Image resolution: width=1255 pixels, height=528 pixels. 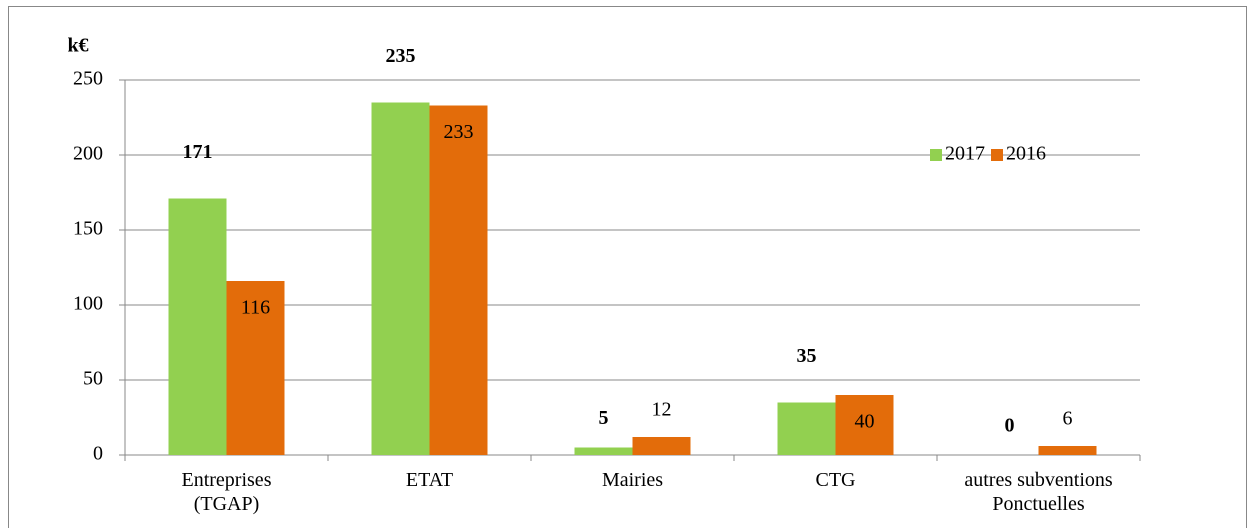 I want to click on value-label: 171, so click(x=198, y=152).